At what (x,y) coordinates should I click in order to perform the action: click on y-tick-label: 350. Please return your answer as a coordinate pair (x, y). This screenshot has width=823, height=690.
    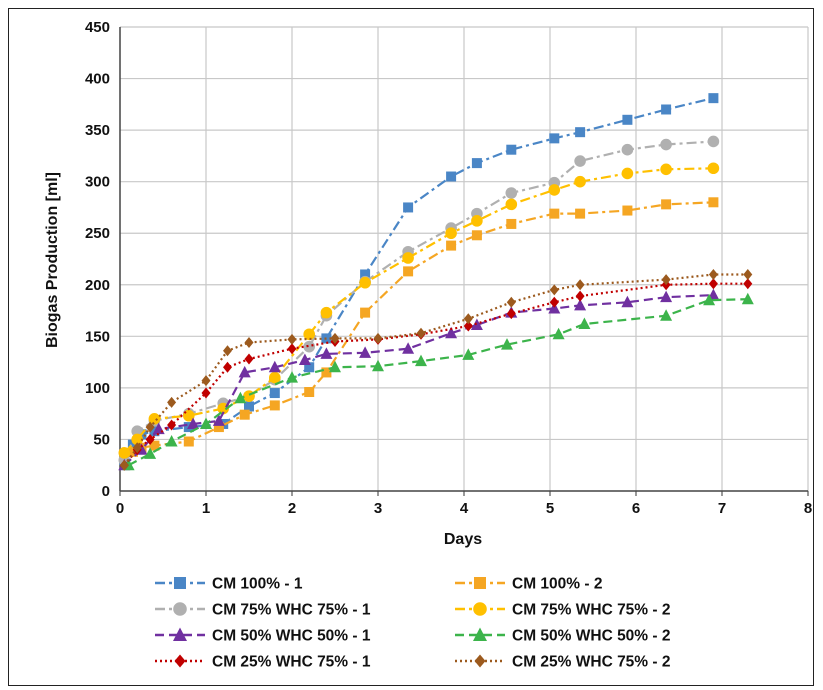
    Looking at the image, I should click on (97, 130).